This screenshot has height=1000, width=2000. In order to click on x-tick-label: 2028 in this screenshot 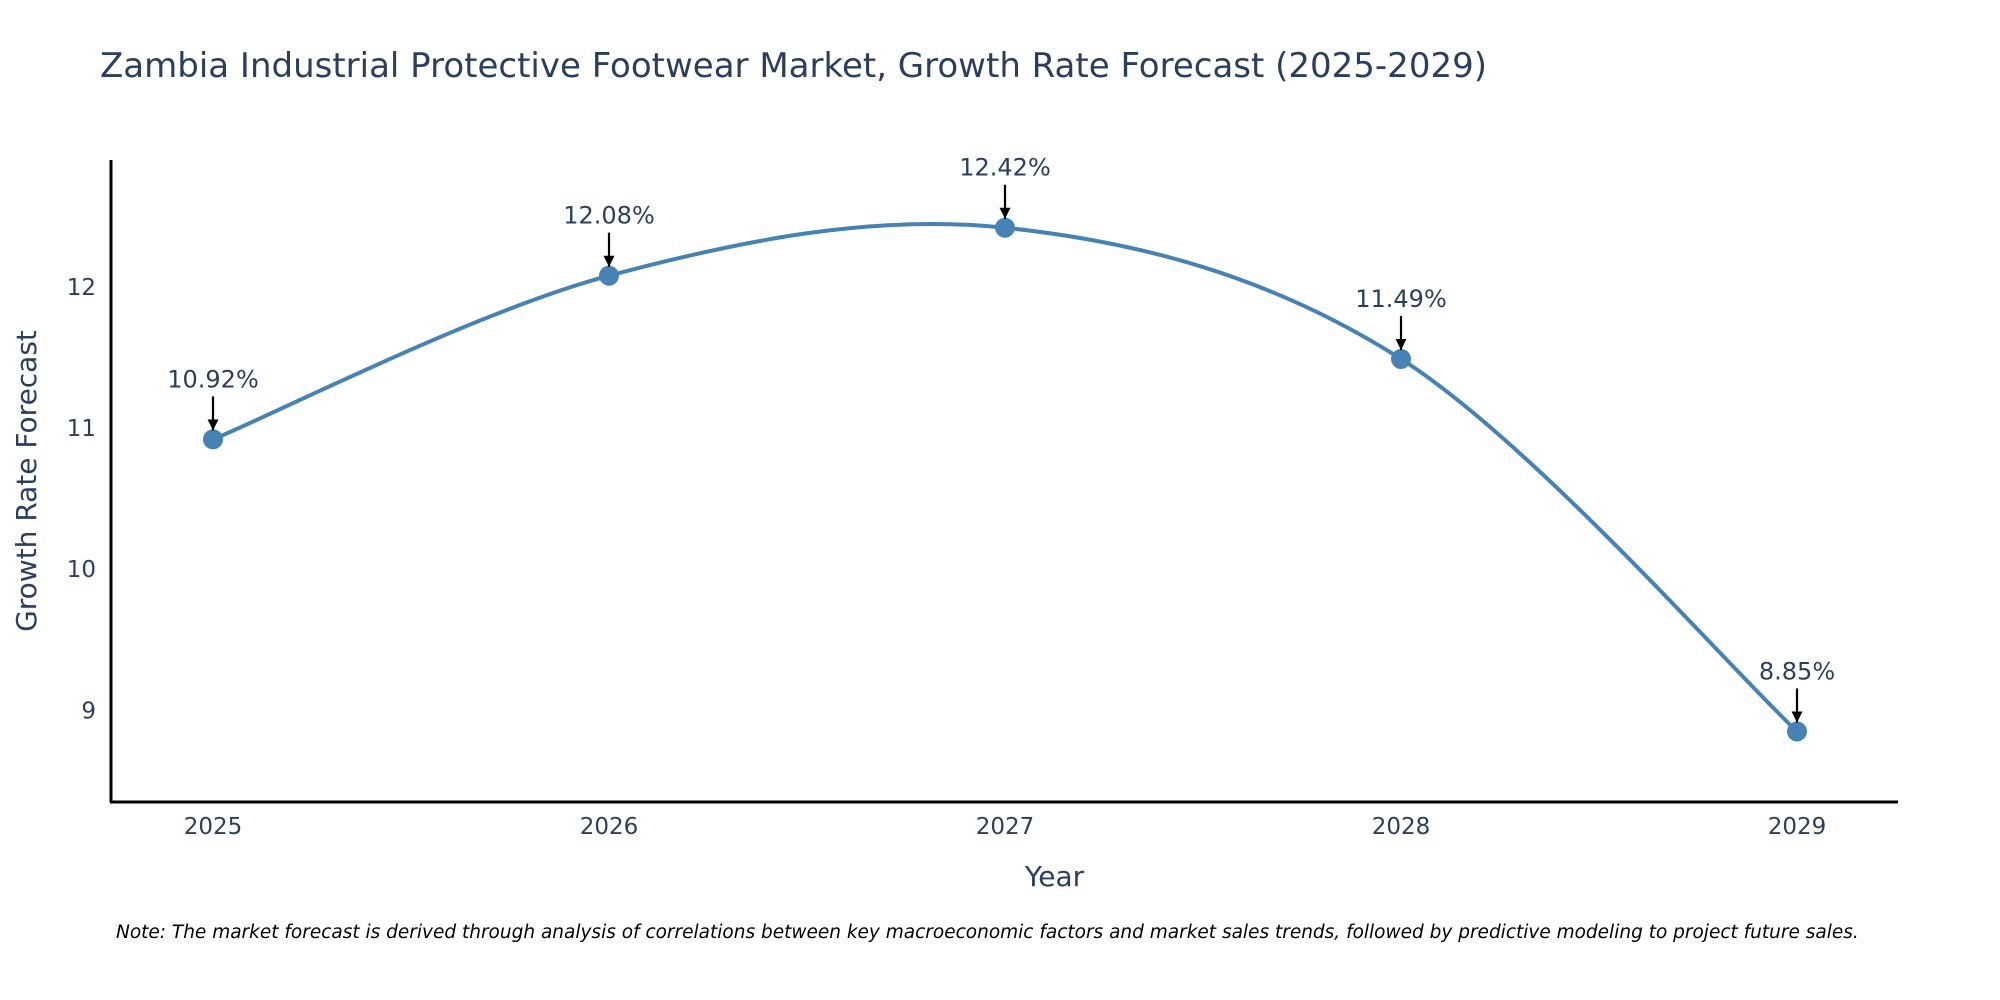, I will do `click(1401, 827)`.